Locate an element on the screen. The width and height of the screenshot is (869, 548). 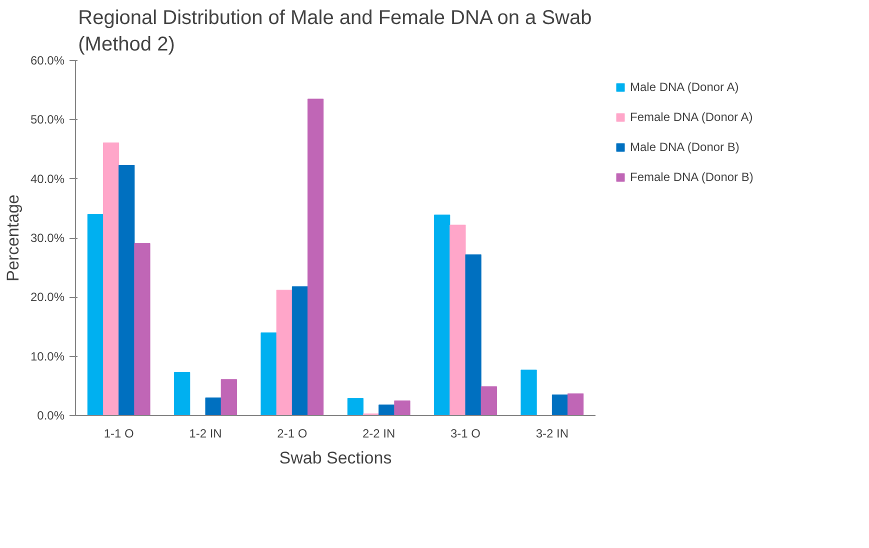
y-tick-label: 0.0% is located at coordinates (51, 415).